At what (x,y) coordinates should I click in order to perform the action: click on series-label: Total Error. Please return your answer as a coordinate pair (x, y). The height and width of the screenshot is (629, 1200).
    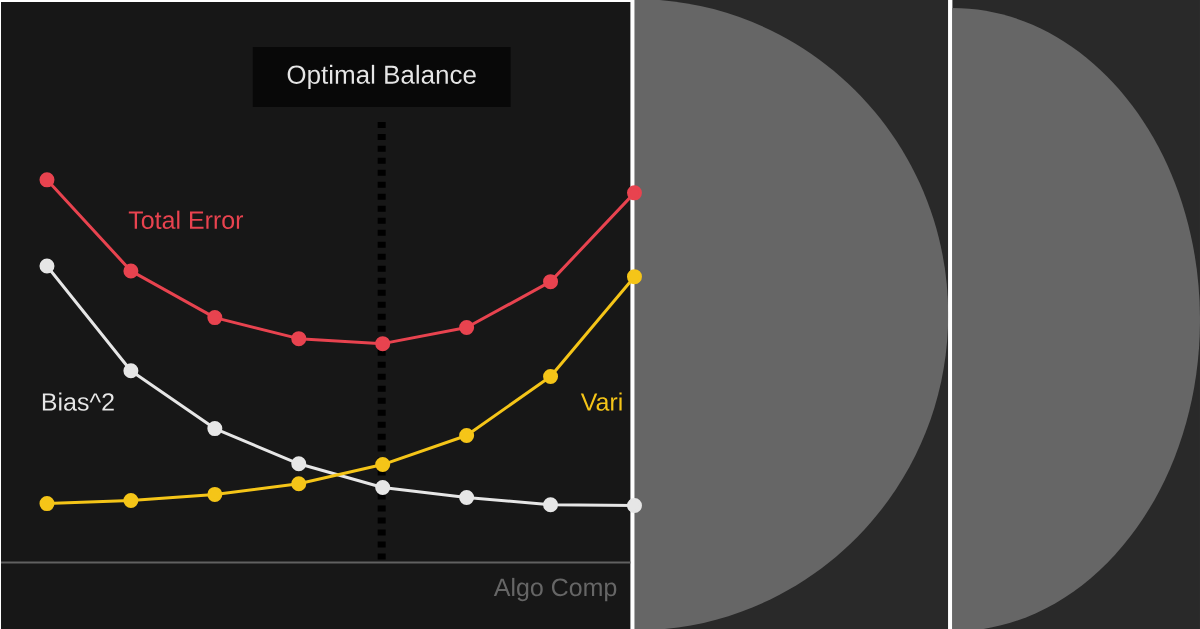
    Looking at the image, I should click on (186, 219).